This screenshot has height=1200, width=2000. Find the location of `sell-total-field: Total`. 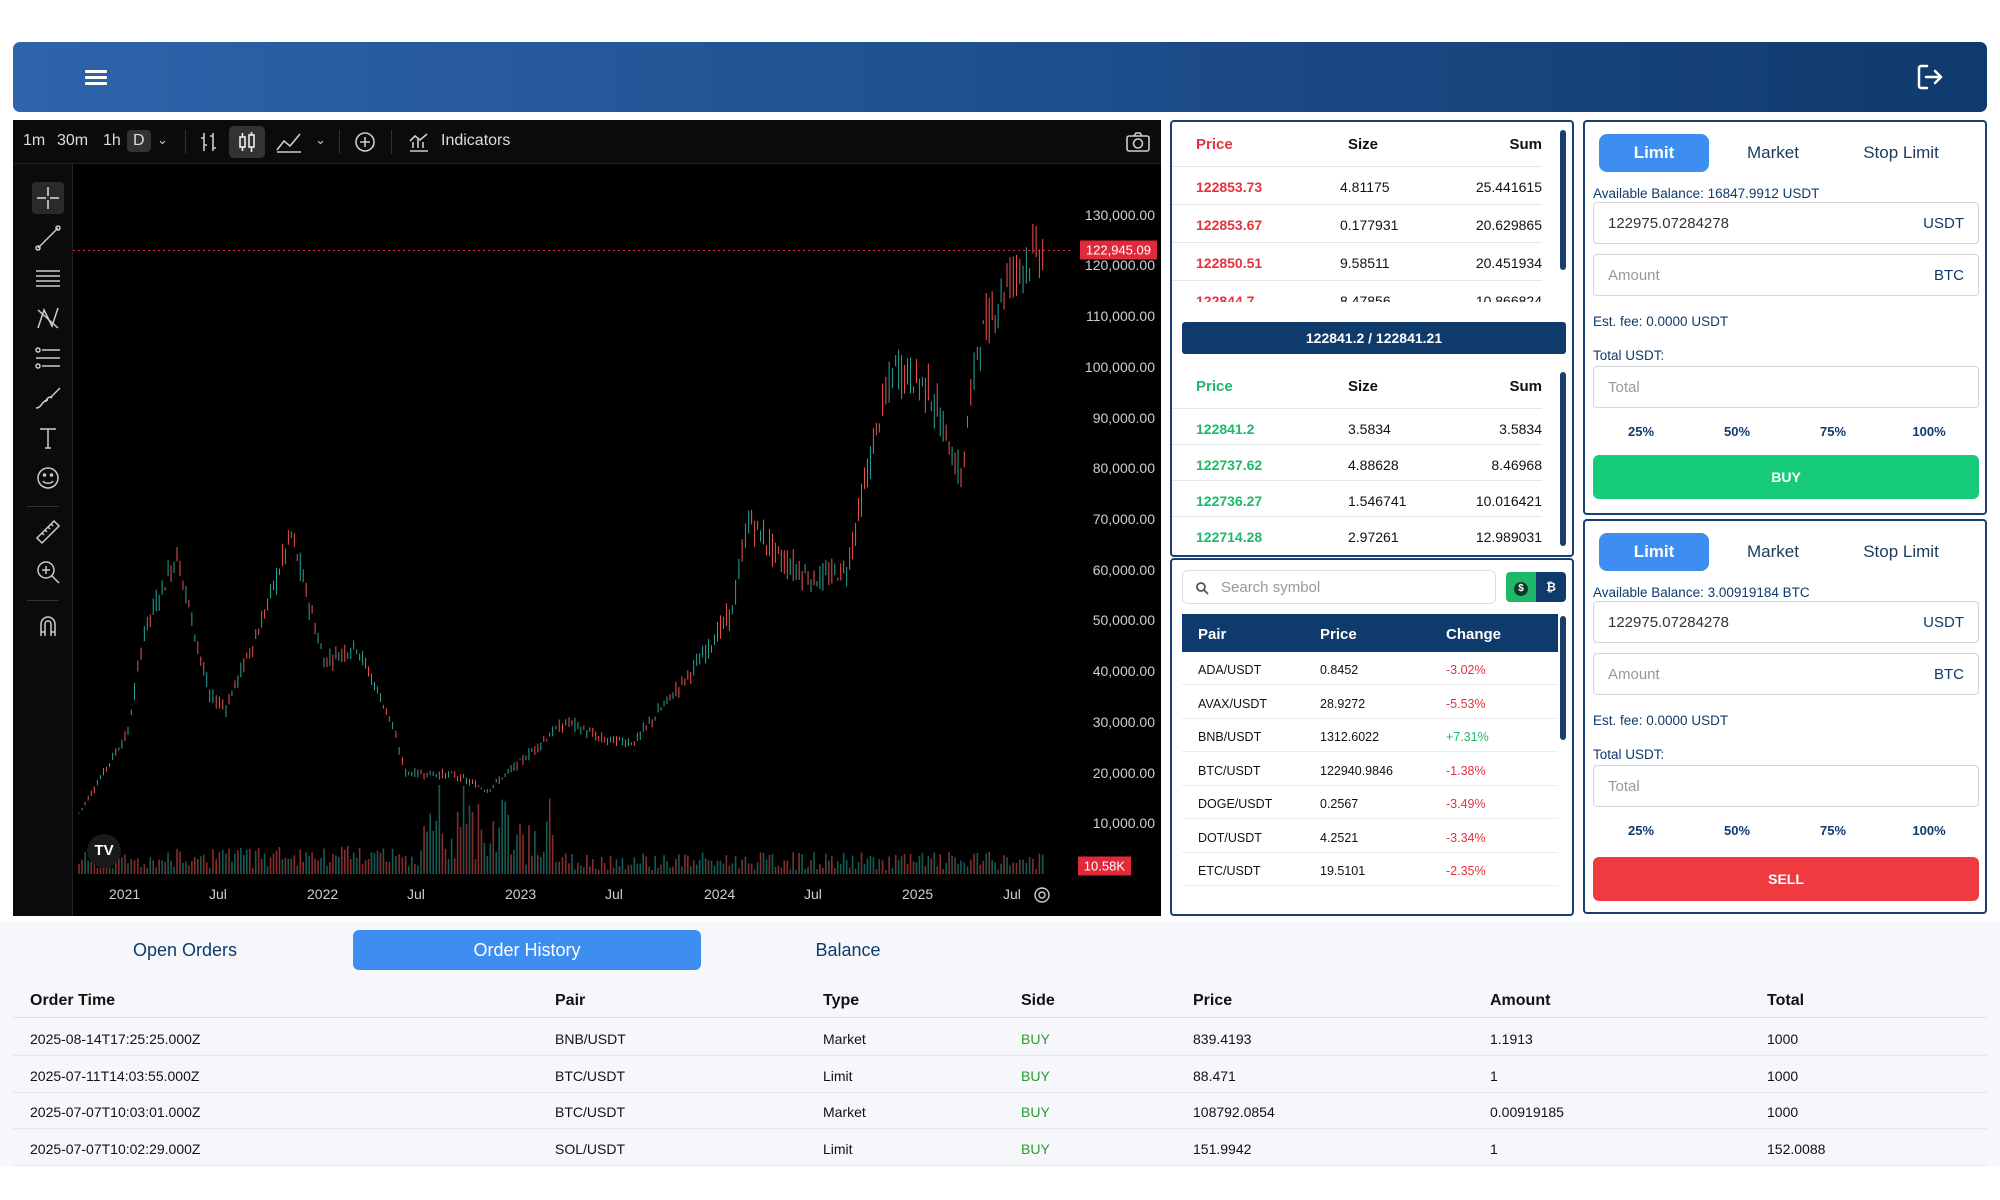

sell-total-field: Total is located at coordinates (1786, 786).